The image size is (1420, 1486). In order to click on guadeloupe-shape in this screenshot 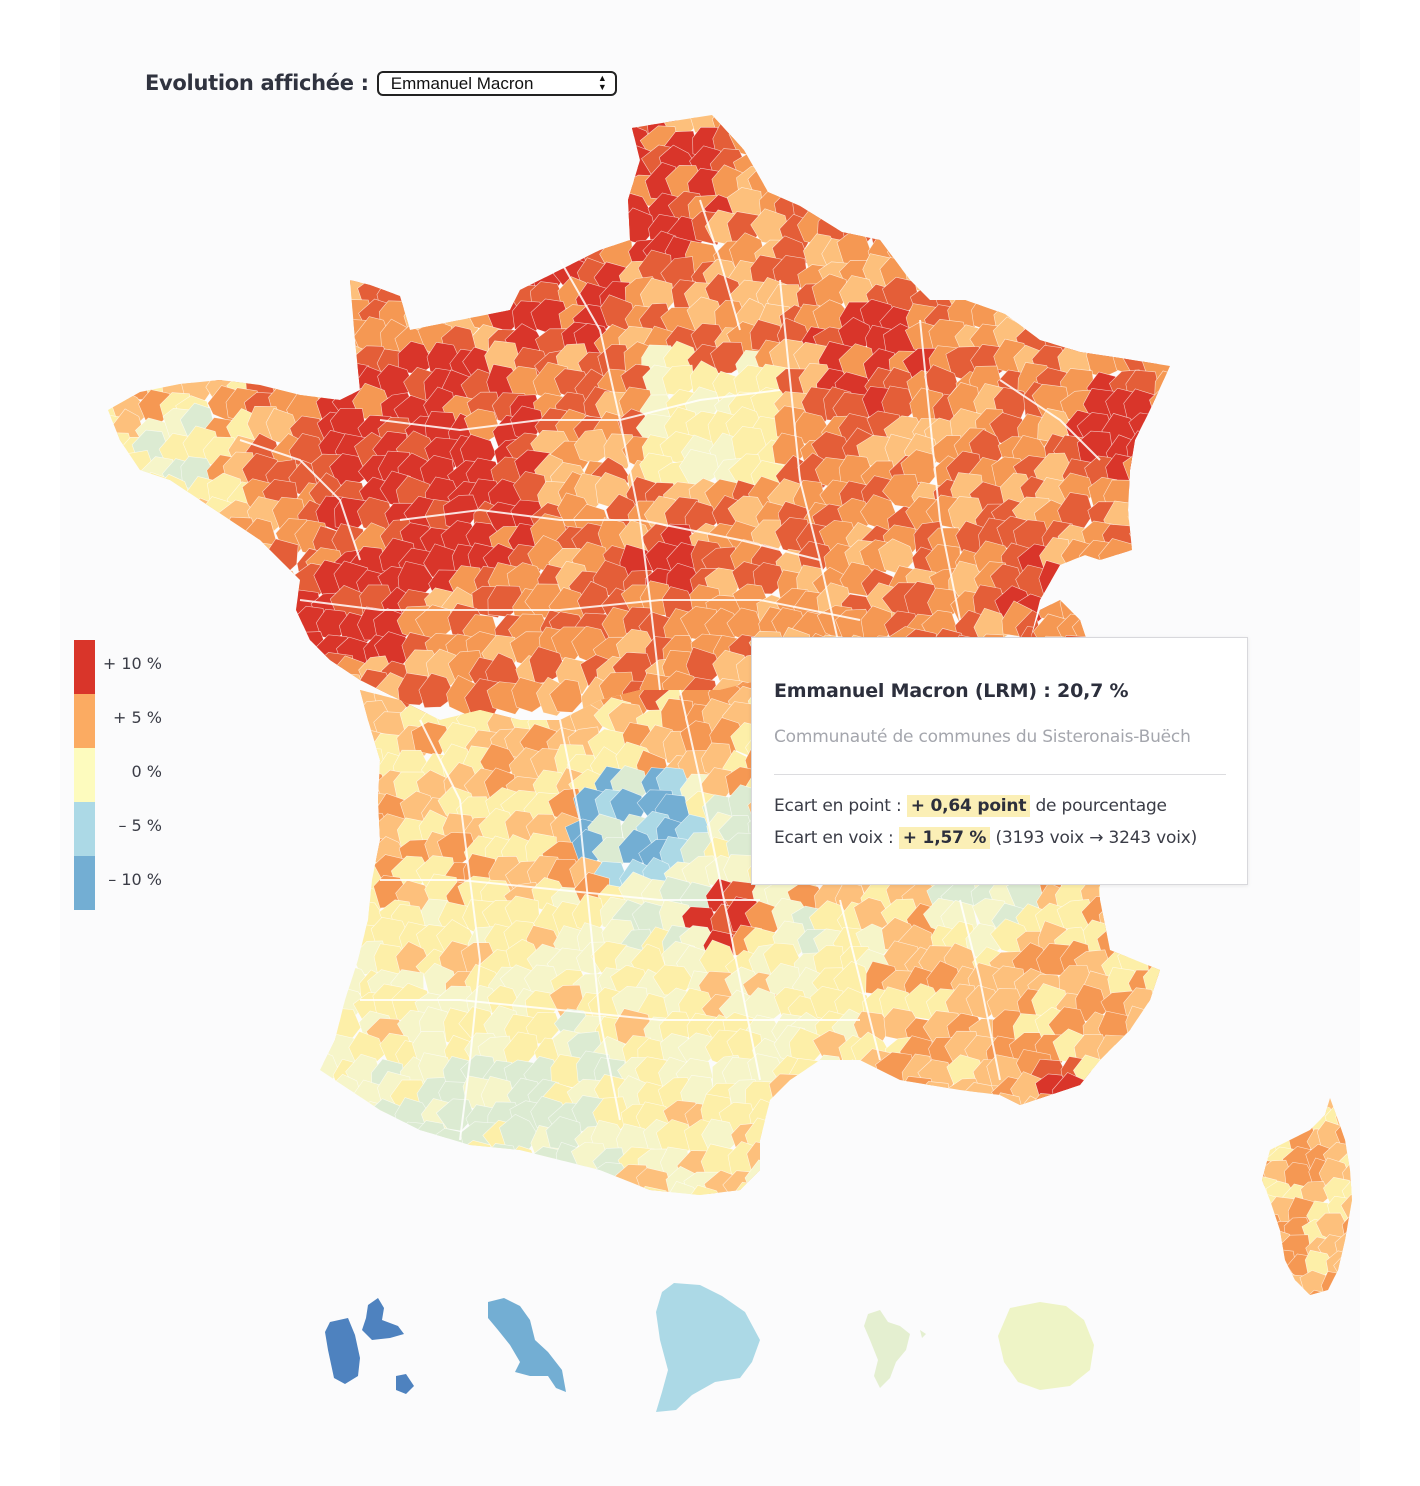, I will do `click(369, 1346)`.